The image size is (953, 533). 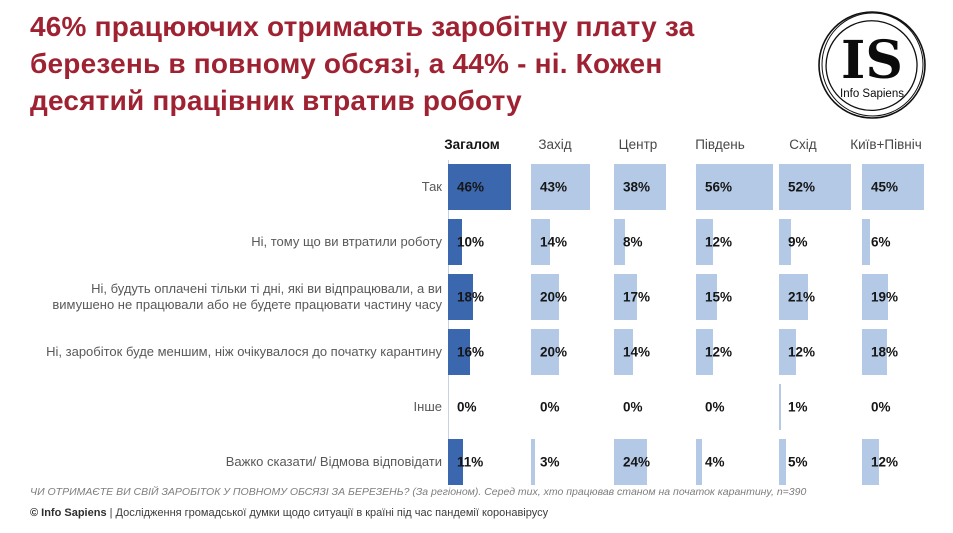 What do you see at coordinates (802, 186) in the screenshot?
I see `value-label: 52%` at bounding box center [802, 186].